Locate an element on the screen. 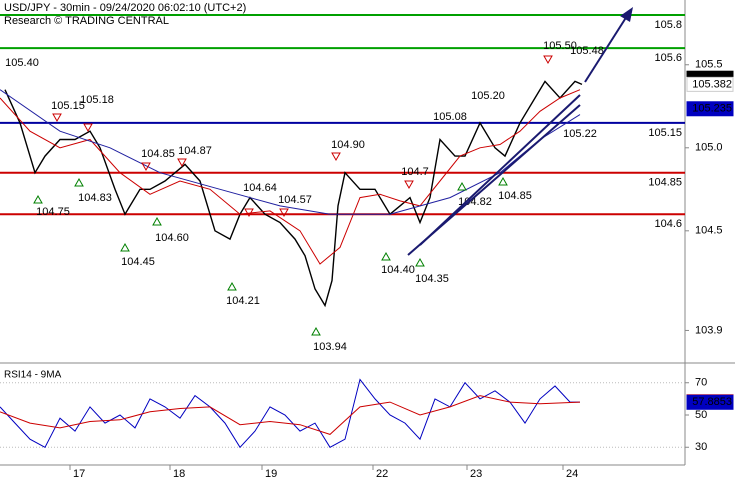  annotation-label: 104.7 is located at coordinates (415, 172).